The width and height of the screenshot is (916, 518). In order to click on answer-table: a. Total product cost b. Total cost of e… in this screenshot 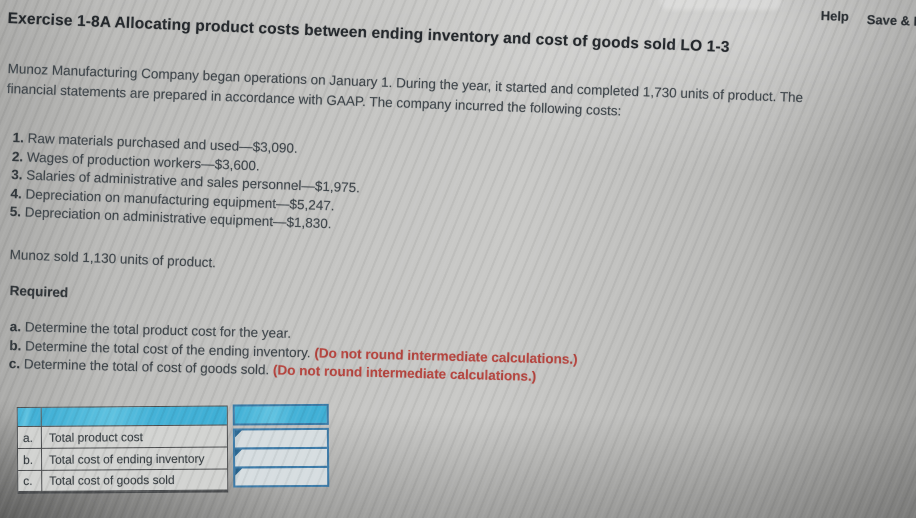, I will do `click(173, 449)`.